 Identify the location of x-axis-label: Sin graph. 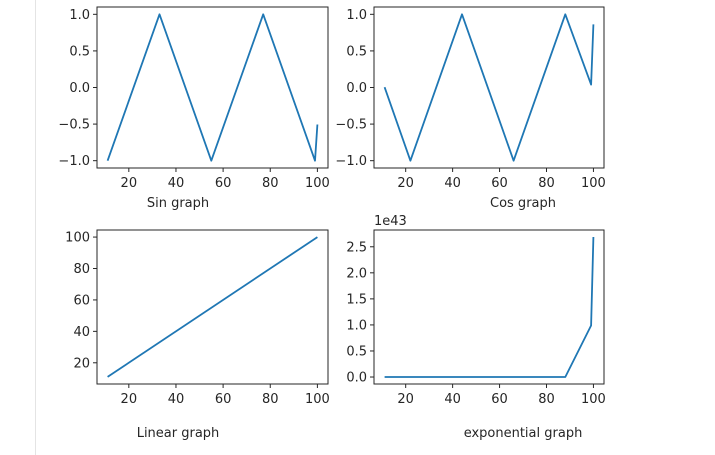
(178, 203).